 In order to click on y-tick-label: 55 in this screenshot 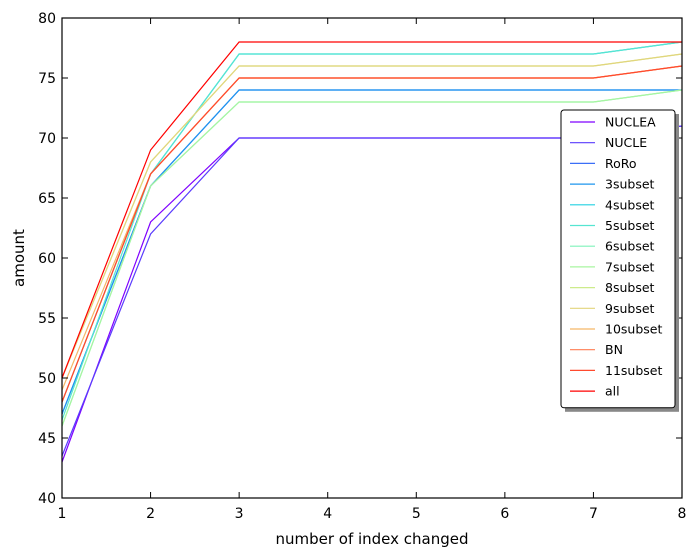, I will do `click(47, 319)`.